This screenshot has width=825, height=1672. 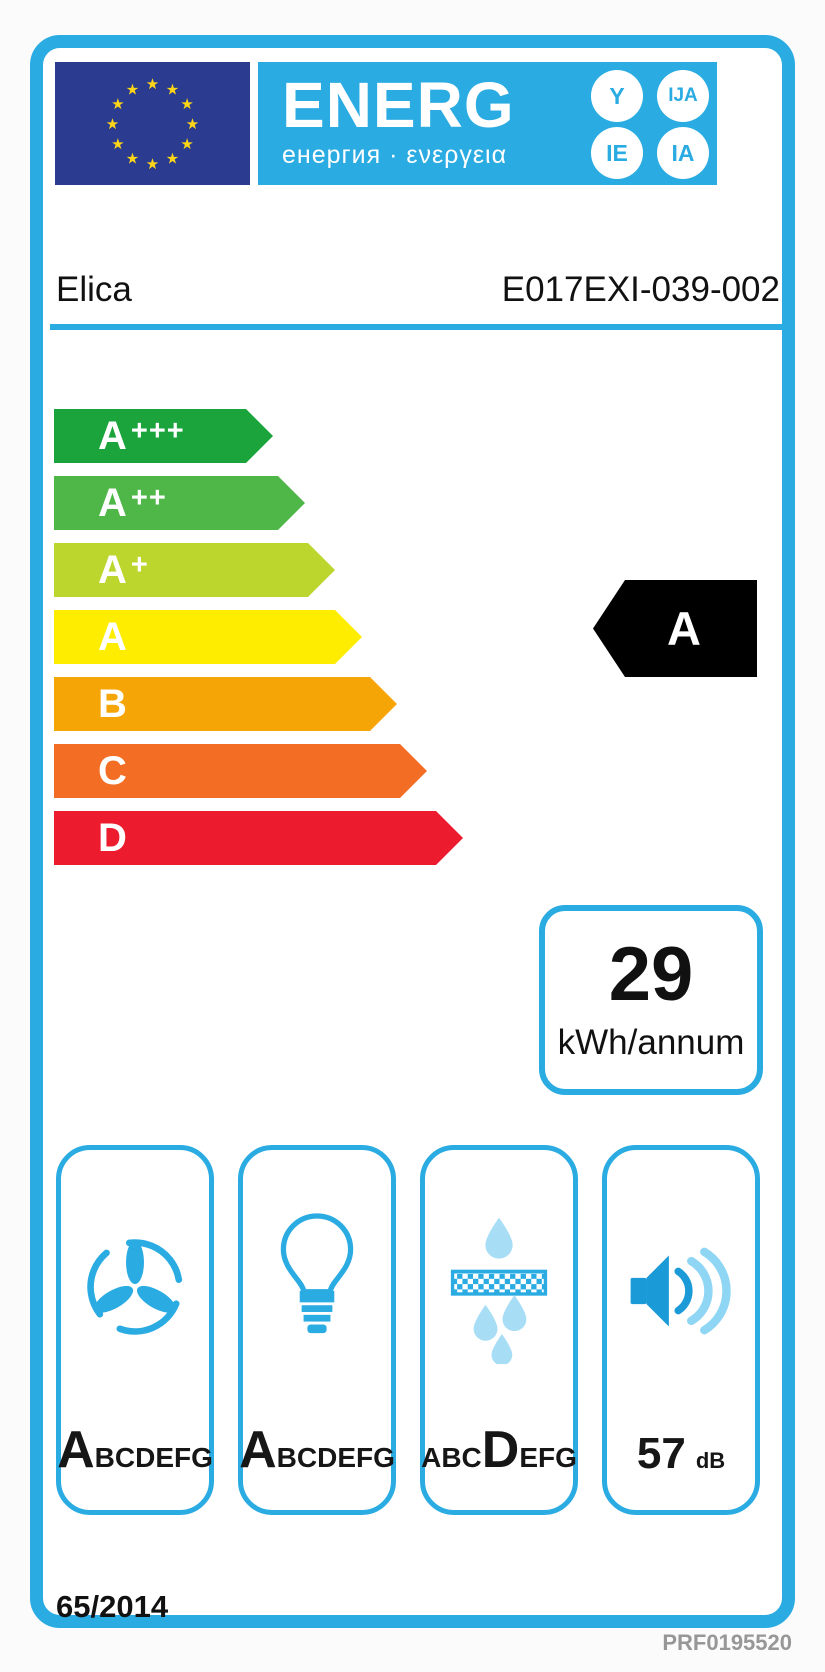 What do you see at coordinates (112, 704) in the screenshot?
I see `class-letter: B` at bounding box center [112, 704].